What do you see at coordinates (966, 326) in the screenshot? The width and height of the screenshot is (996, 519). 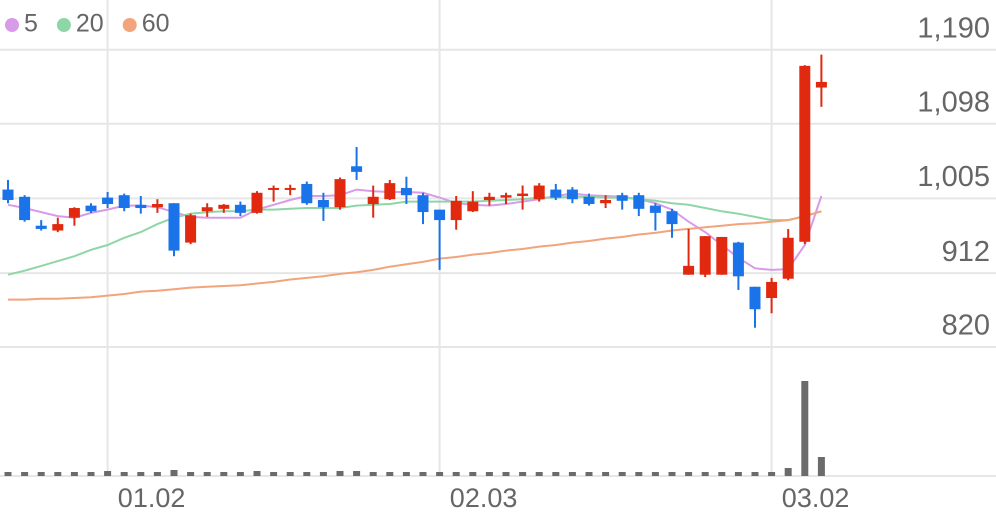 I see `y-tick-label: 820` at bounding box center [966, 326].